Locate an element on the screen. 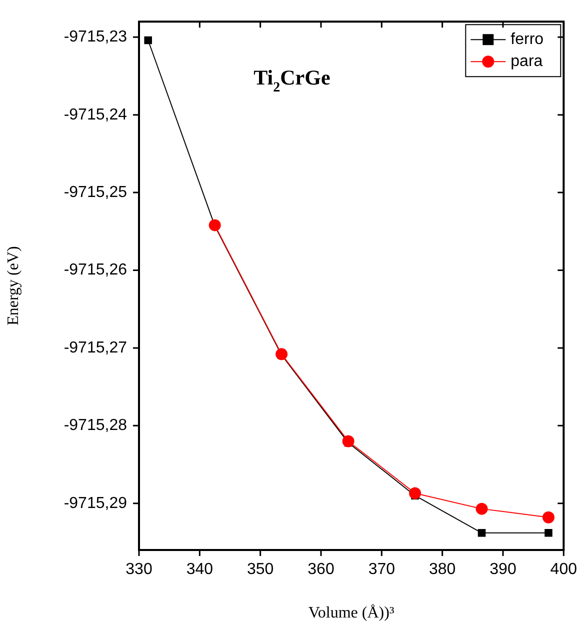 The width and height of the screenshot is (587, 627). y-tick-label: -9715,24 is located at coordinates (96, 115).